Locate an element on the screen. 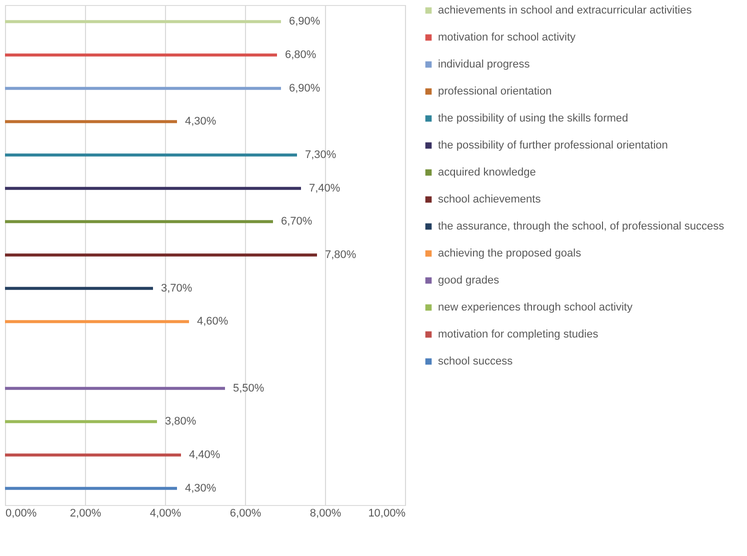 Image resolution: width=747 pixels, height=556 pixels. legend-label: new experiences through school activity is located at coordinates (535, 308).